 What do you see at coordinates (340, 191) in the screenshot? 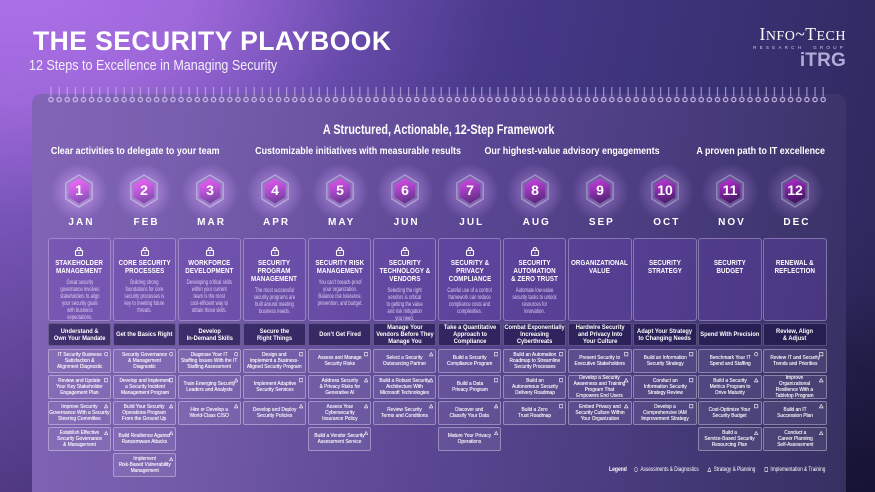
I see `svg-text: 5` at bounding box center [340, 191].